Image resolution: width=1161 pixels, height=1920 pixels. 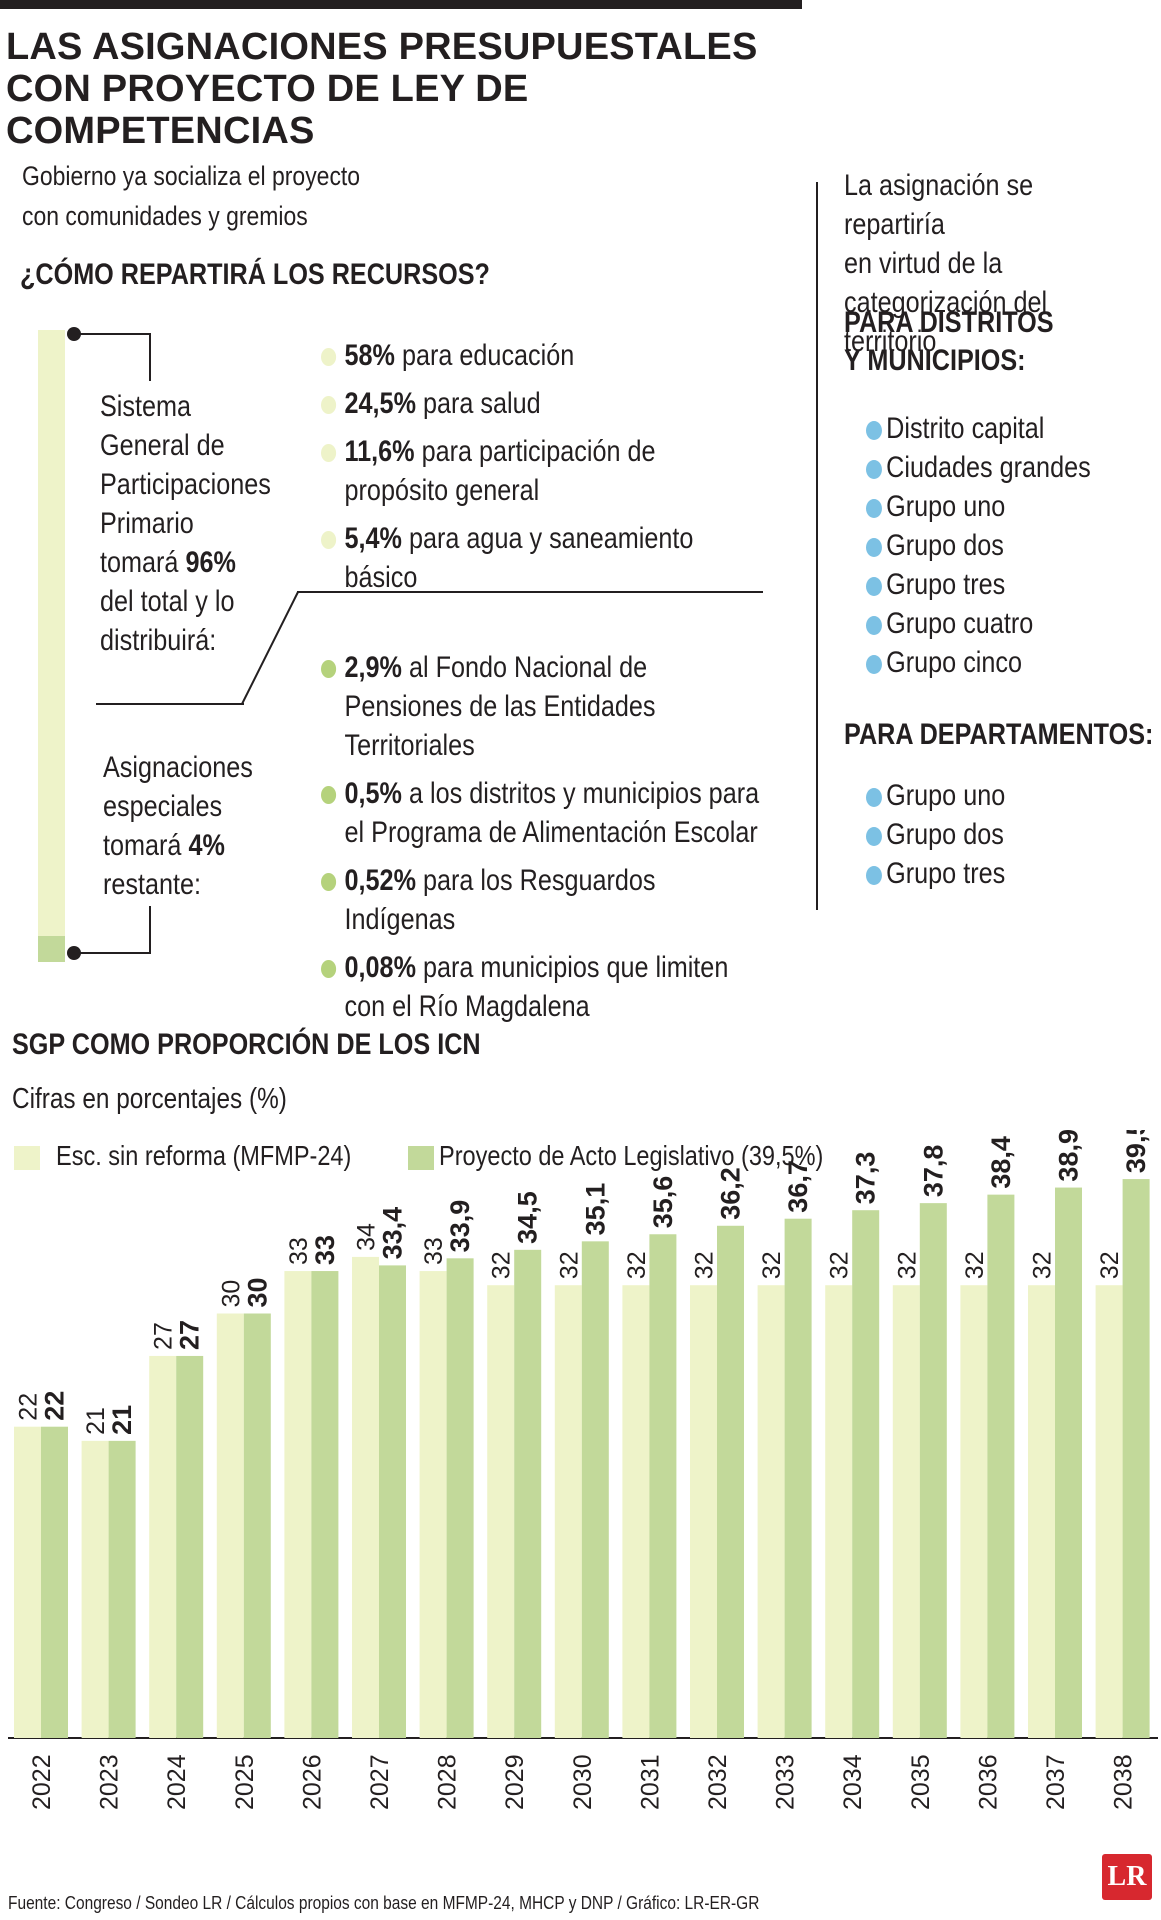 What do you see at coordinates (933, 1171) in the screenshot?
I see `data-label: 37,8` at bounding box center [933, 1171].